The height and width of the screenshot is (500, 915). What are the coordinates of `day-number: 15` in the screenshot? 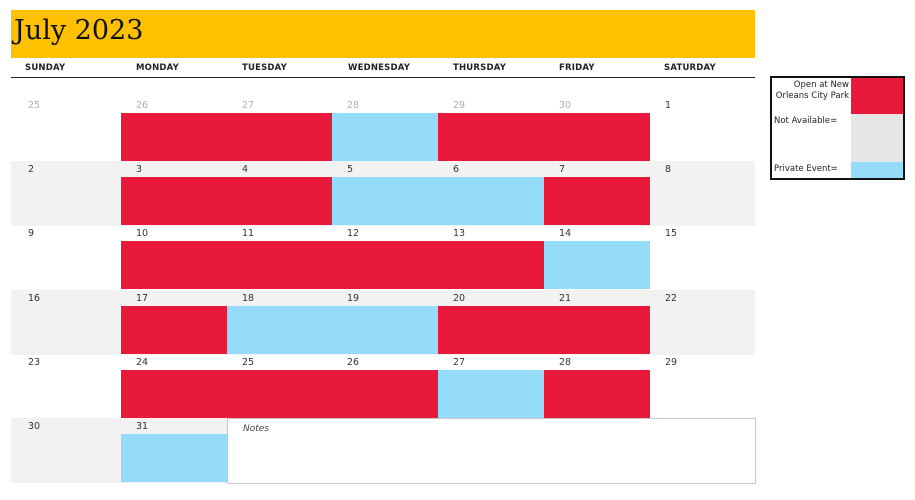 It's located at (671, 233).